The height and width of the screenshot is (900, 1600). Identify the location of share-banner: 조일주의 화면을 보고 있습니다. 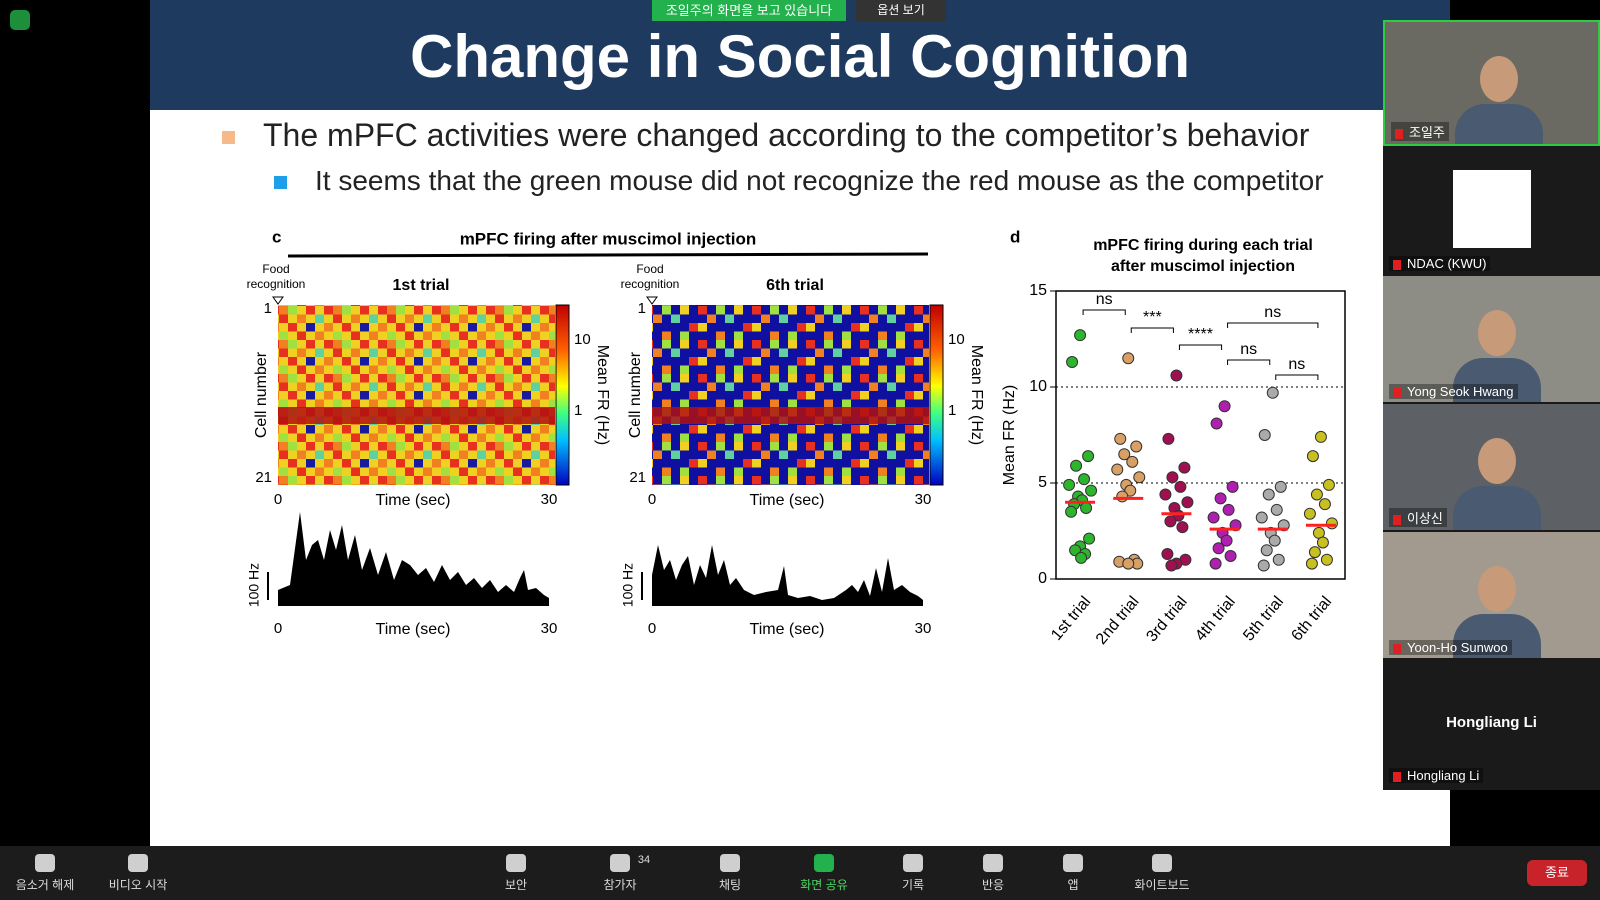
(749, 10).